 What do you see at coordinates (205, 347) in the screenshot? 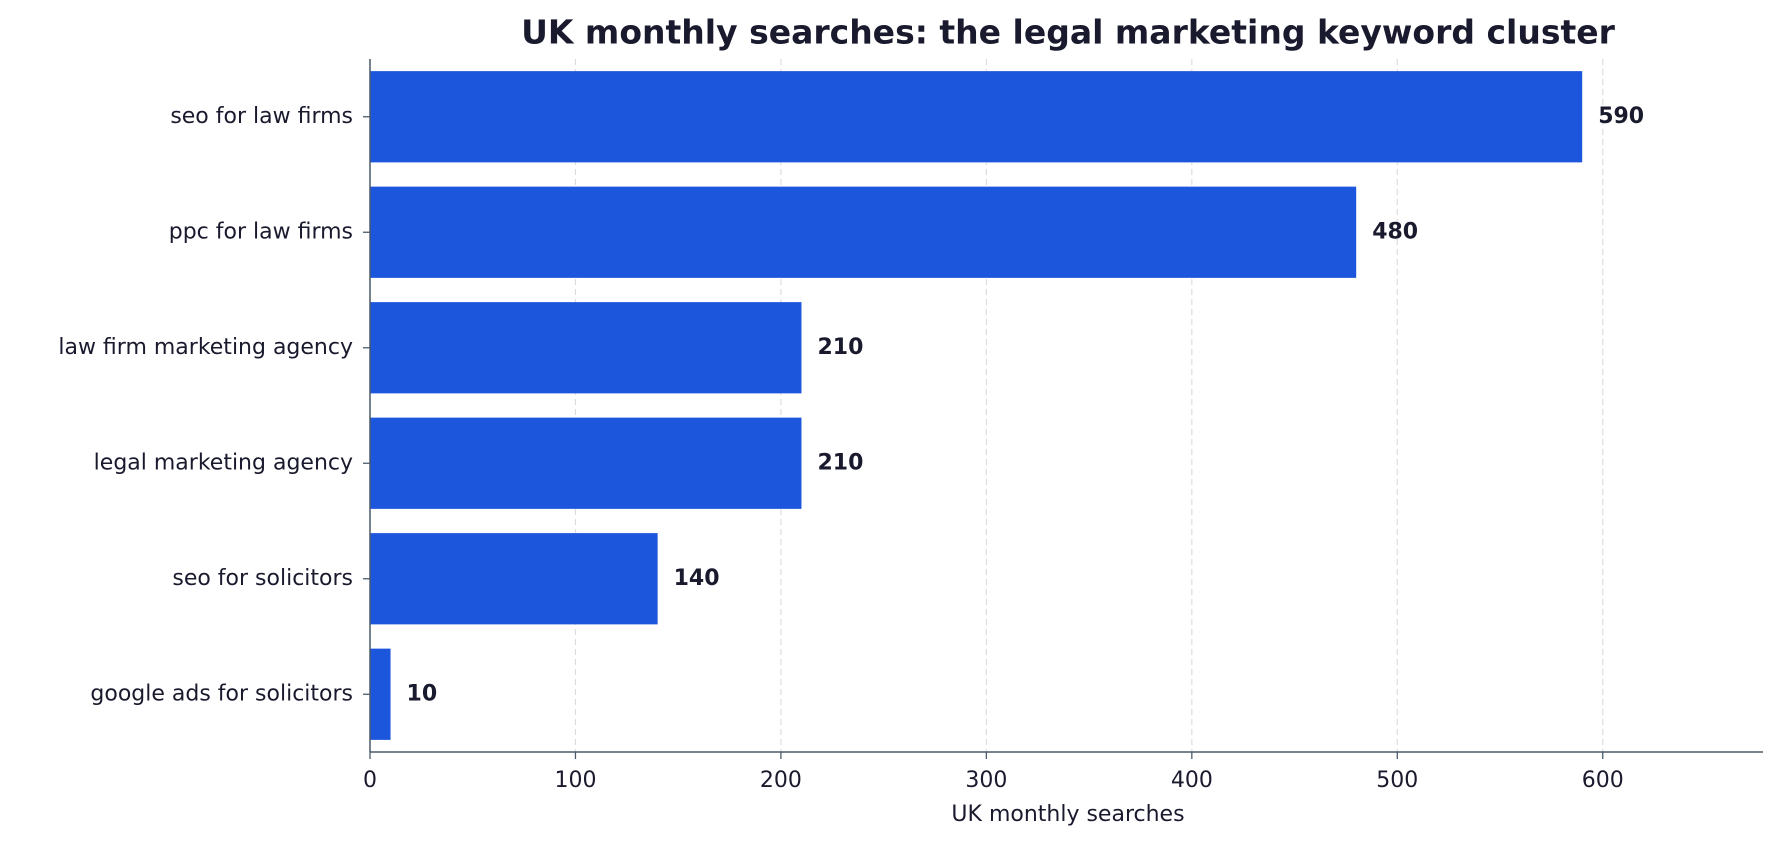
I see `y-tick-label: law firm marketing agency` at bounding box center [205, 347].